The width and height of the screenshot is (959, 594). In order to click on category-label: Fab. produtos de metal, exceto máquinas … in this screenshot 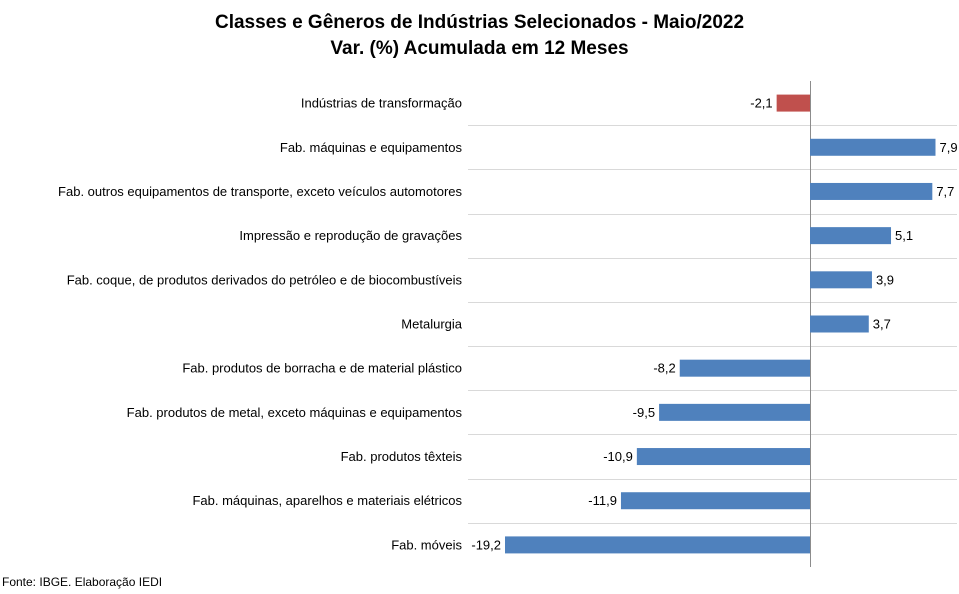, I will do `click(295, 412)`.